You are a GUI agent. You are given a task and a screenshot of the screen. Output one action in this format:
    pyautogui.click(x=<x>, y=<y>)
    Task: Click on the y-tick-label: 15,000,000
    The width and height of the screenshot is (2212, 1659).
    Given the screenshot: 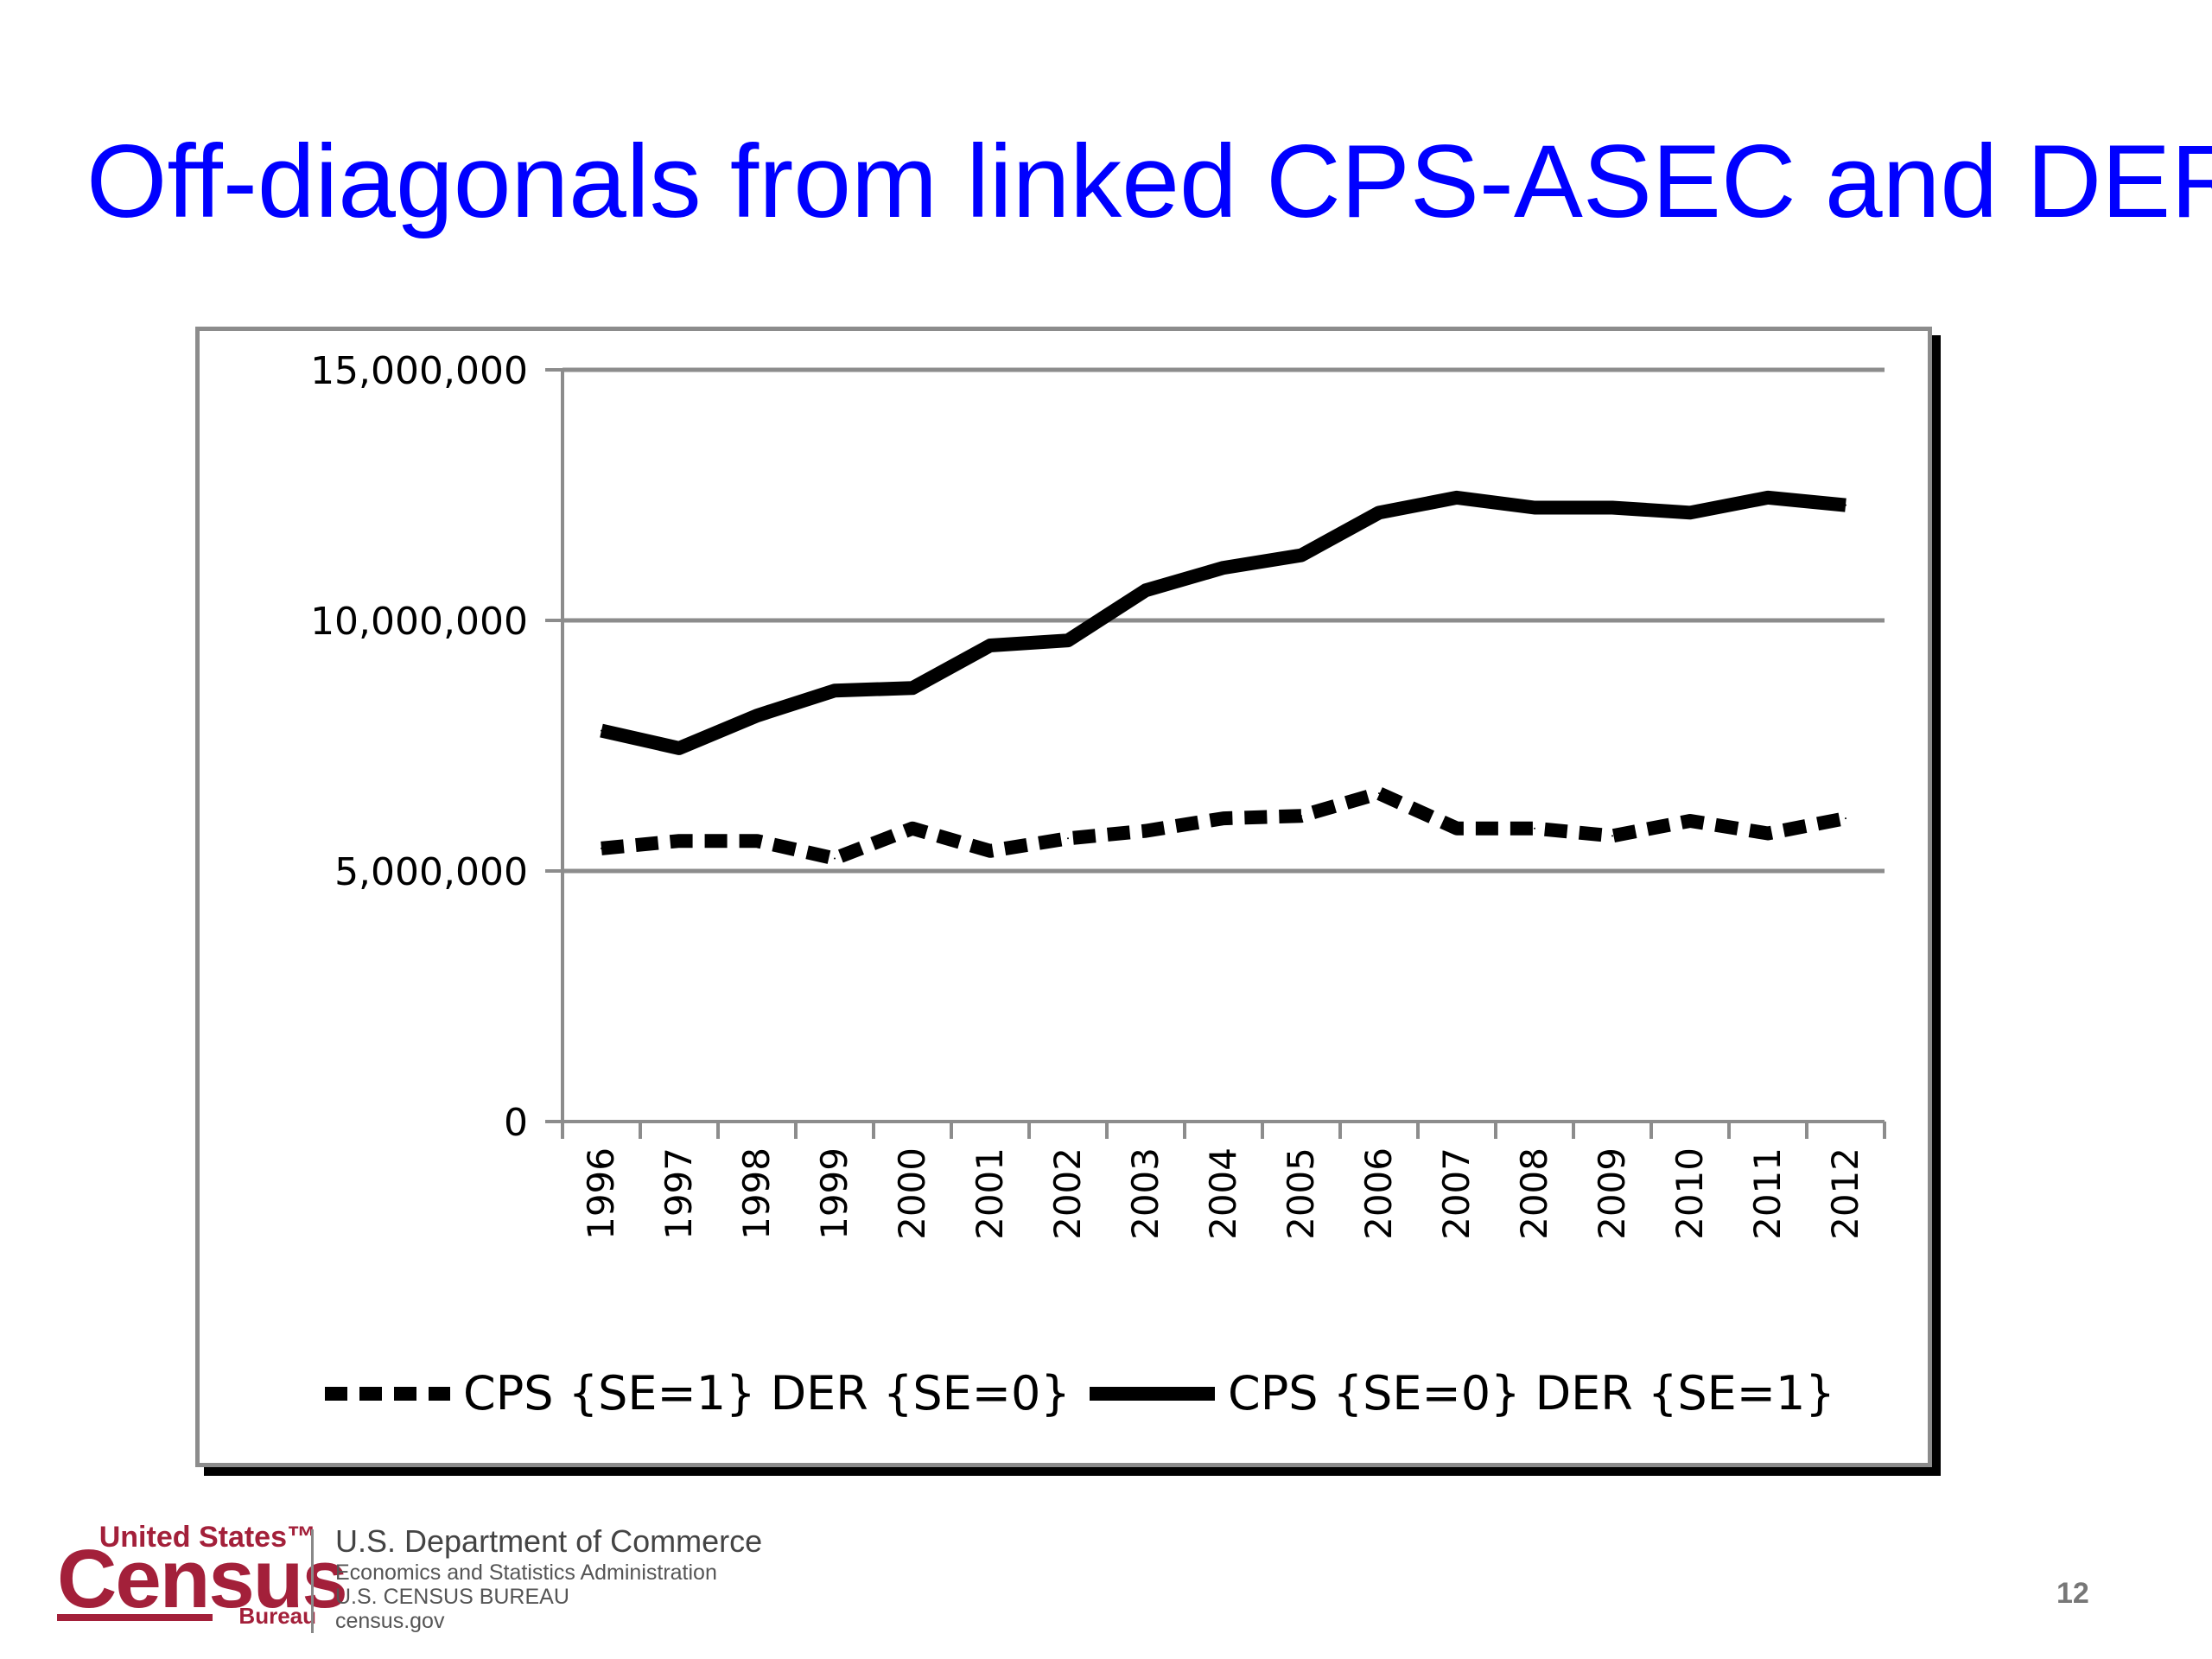 What is the action you would take?
    pyautogui.click(x=419, y=371)
    